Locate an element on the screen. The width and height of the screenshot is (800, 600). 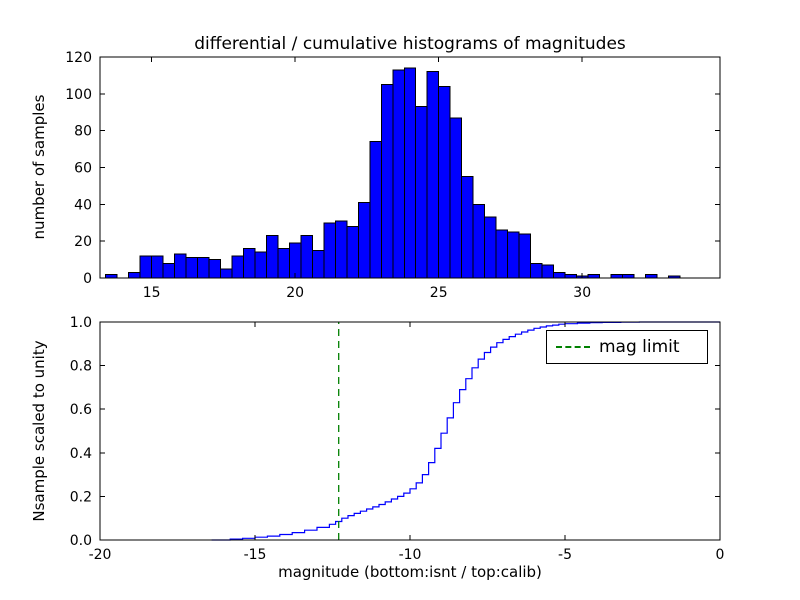
x-tick-label: 15 is located at coordinates (152, 293).